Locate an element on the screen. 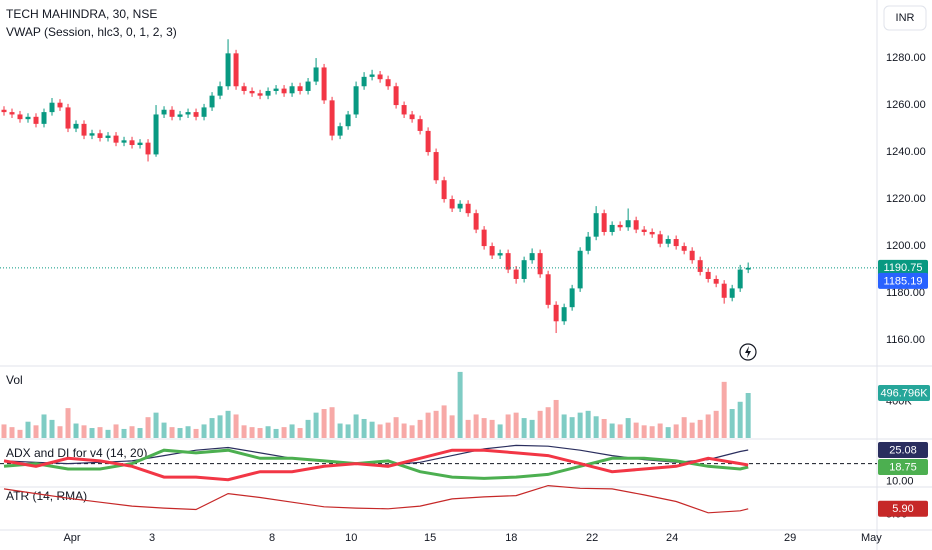 Image resolution: width=932 pixels, height=550 pixels. currency-button is located at coordinates (905, 18).